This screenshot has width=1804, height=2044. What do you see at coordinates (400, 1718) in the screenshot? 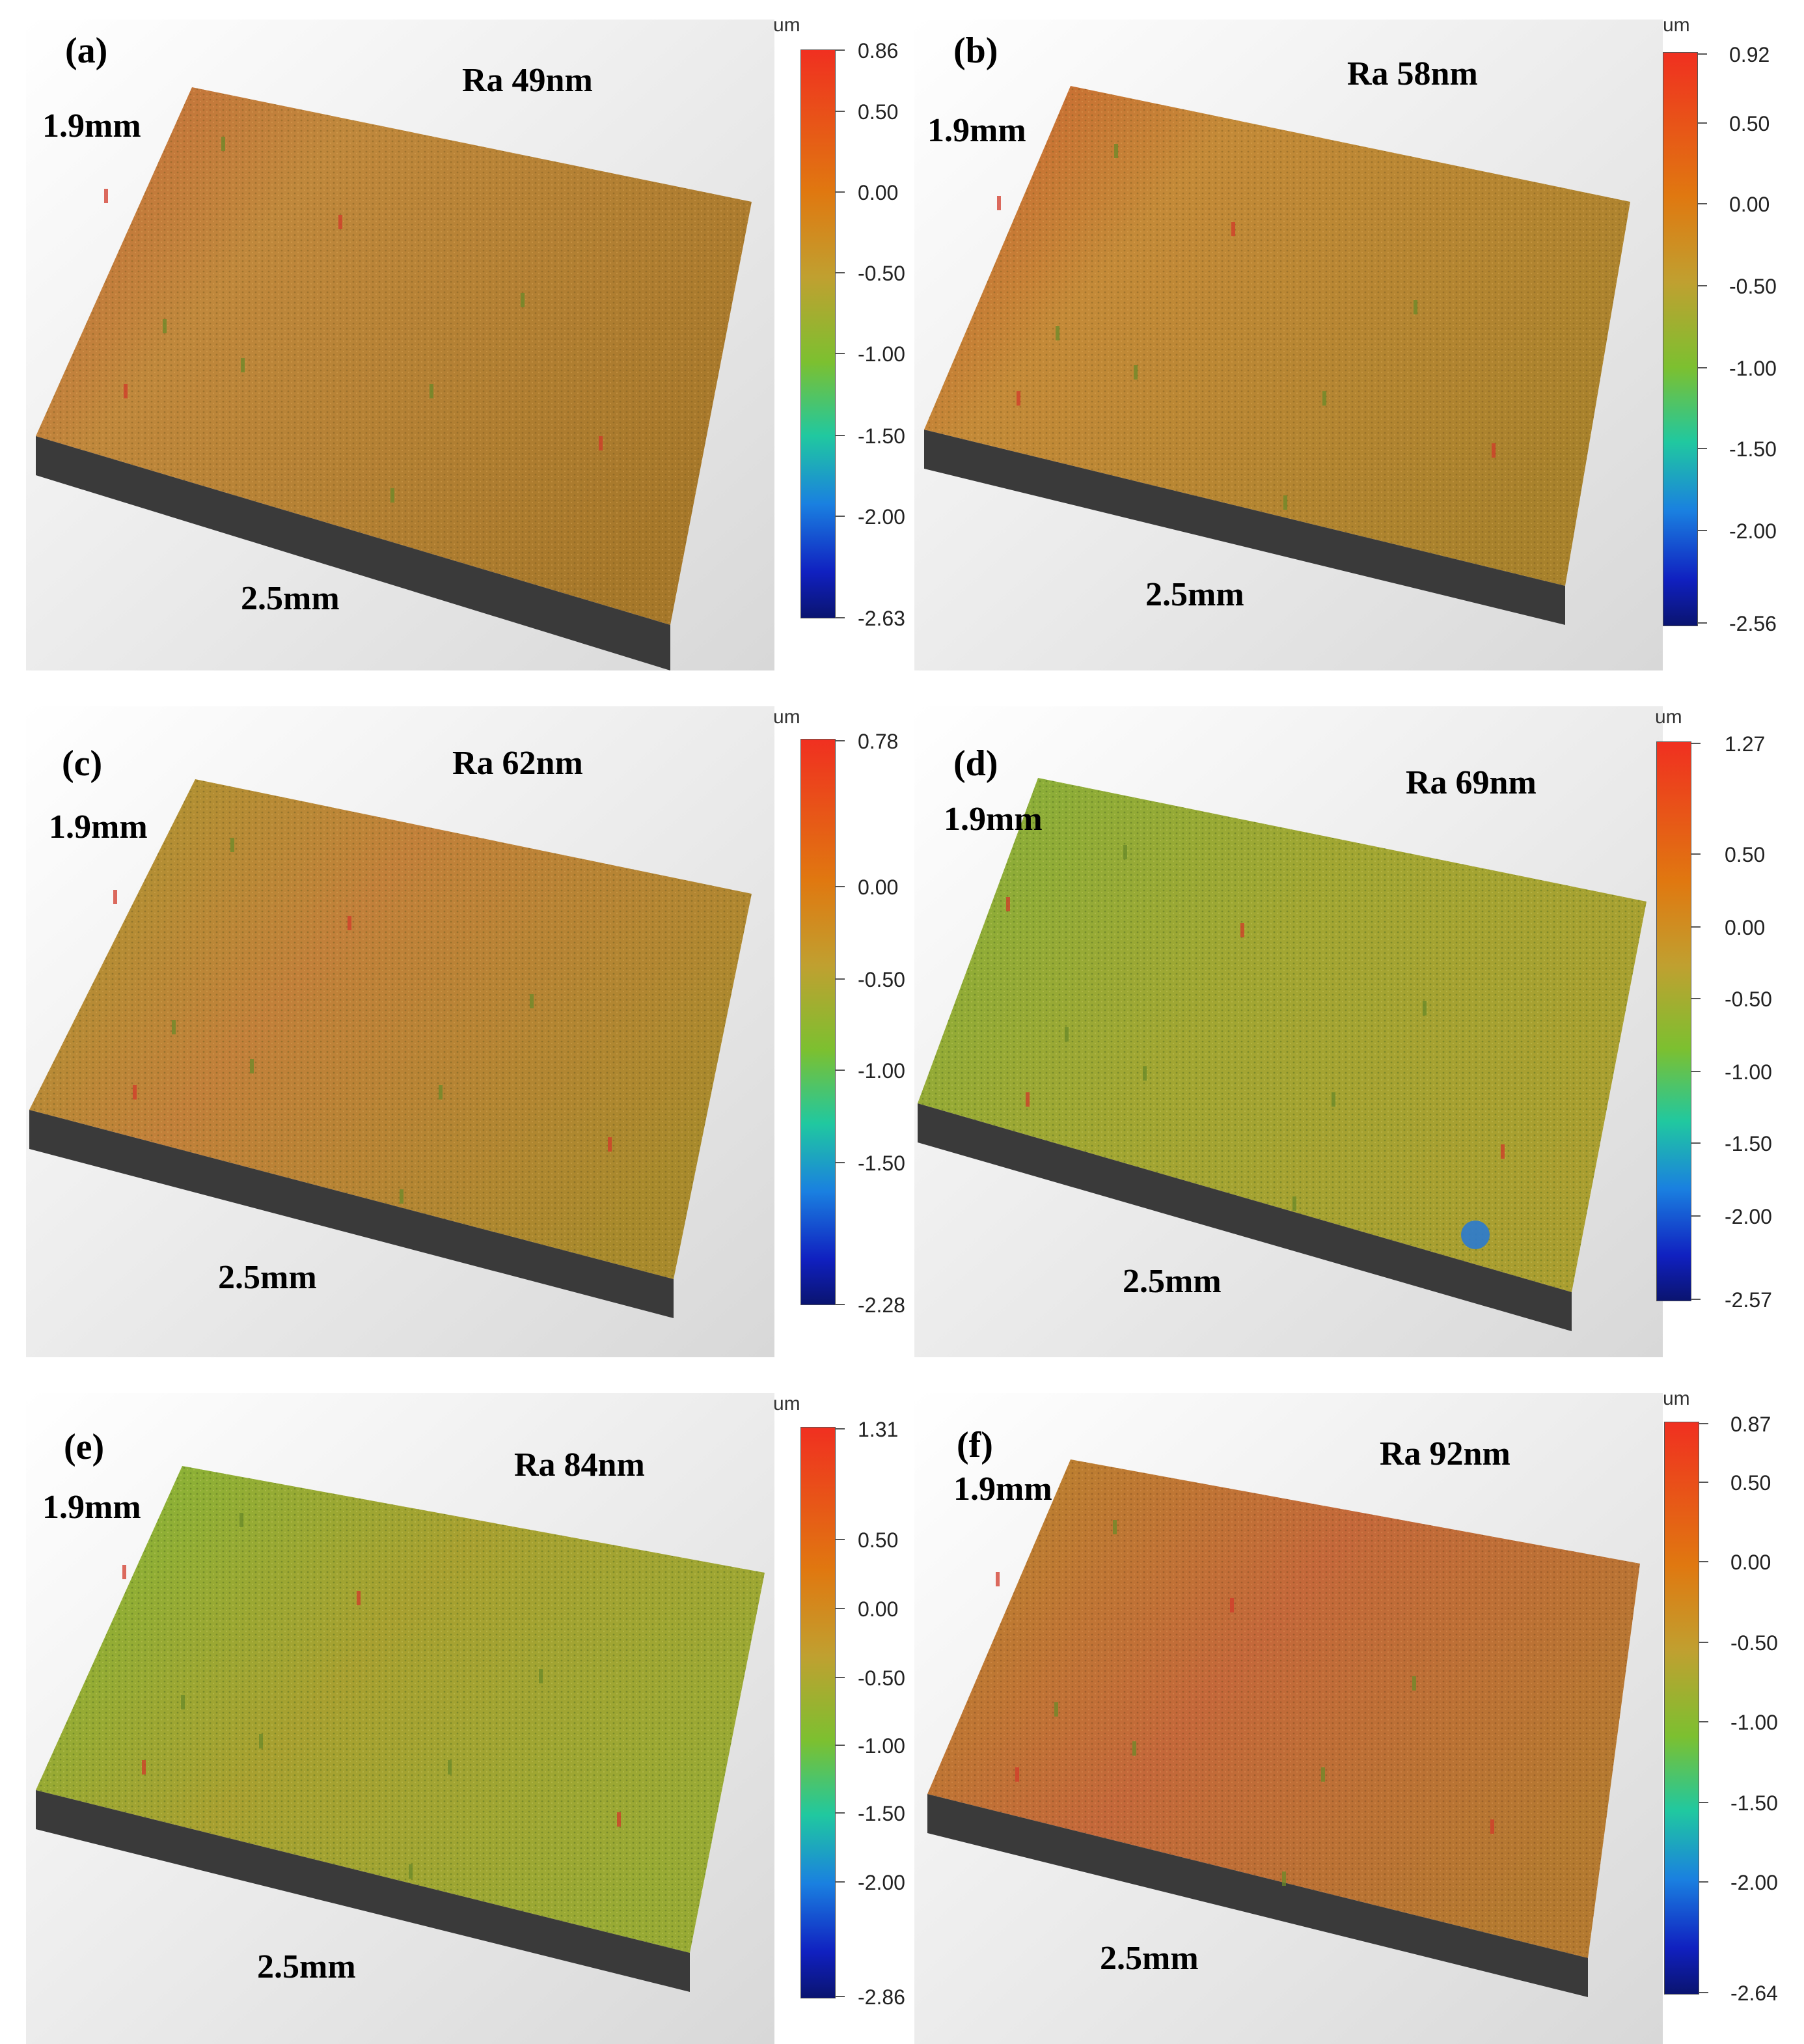
I see `surface-3d-e` at bounding box center [400, 1718].